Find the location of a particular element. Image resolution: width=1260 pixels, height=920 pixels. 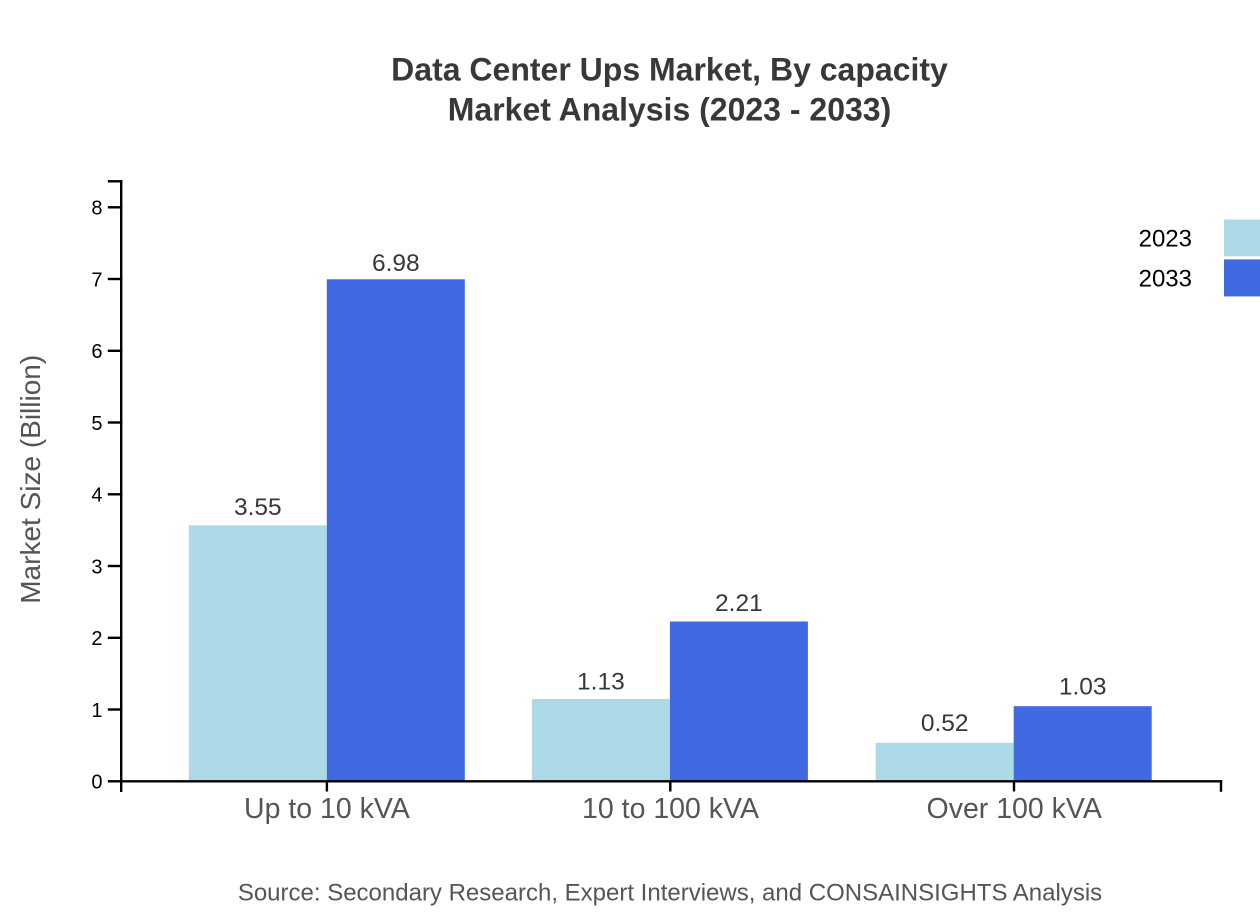

svg-text: 0.52 is located at coordinates (945, 723).